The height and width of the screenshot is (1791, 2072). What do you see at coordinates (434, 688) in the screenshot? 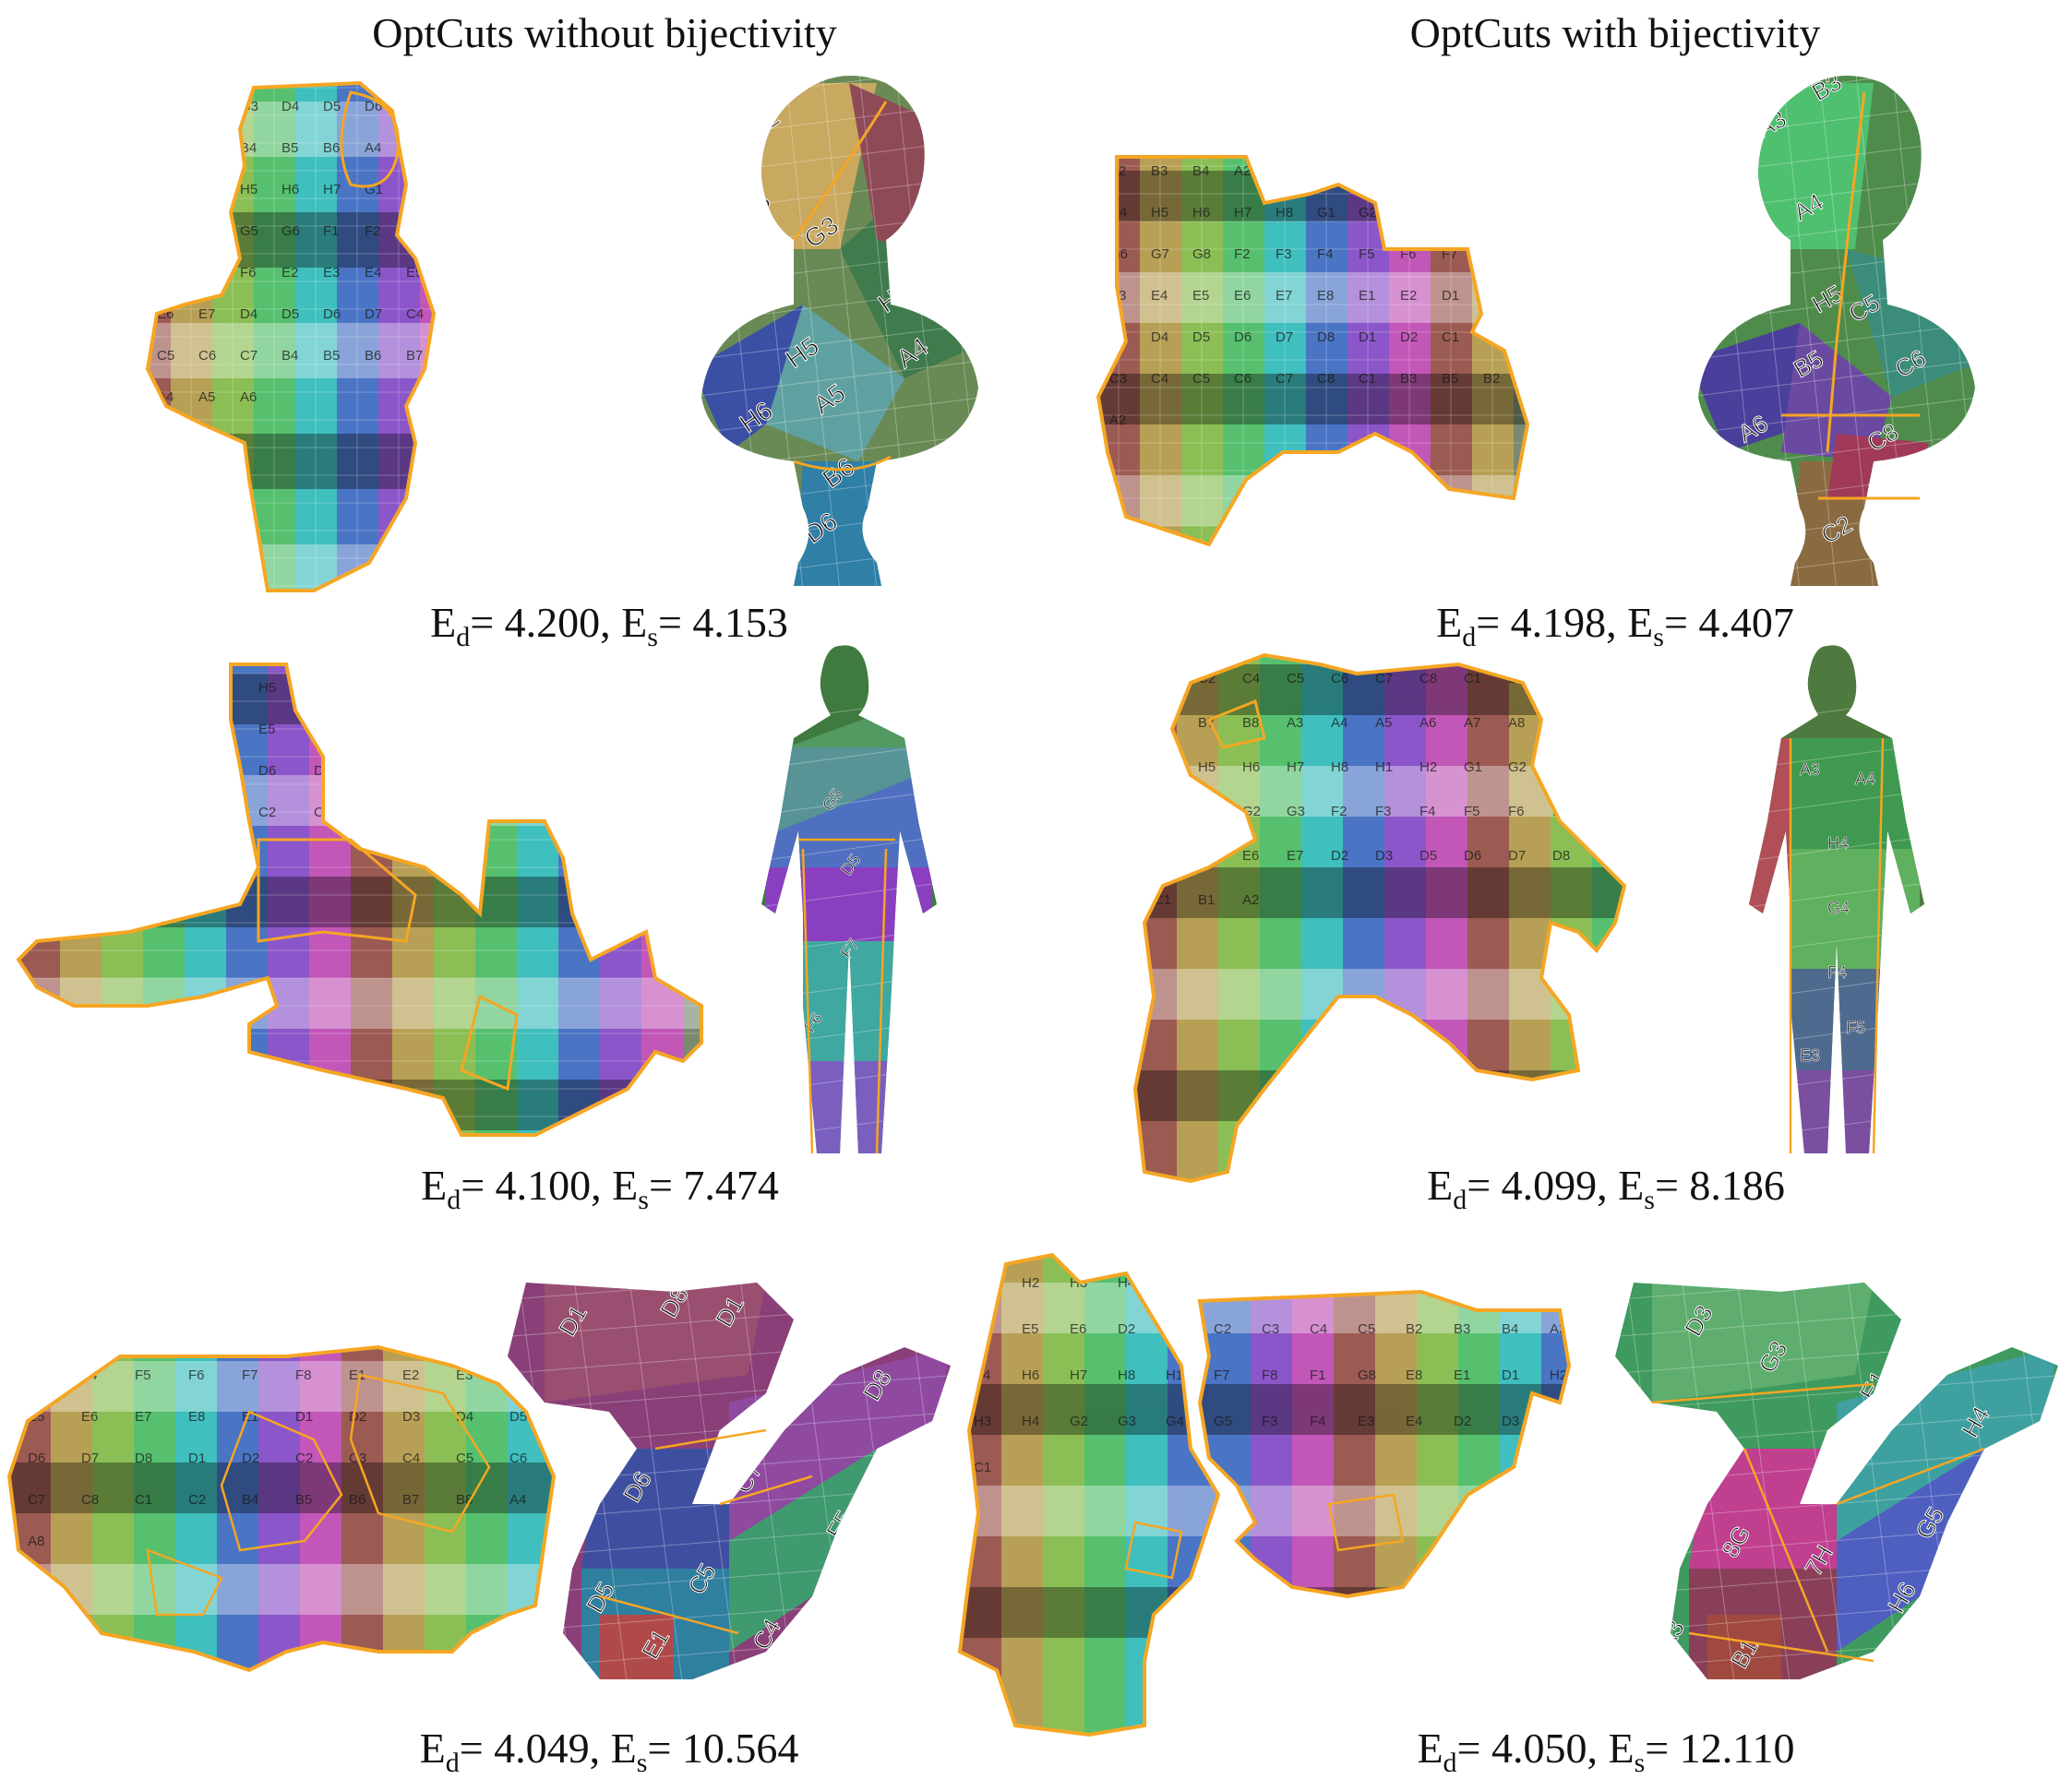
I see `uv-cell-label: G7` at bounding box center [434, 688].